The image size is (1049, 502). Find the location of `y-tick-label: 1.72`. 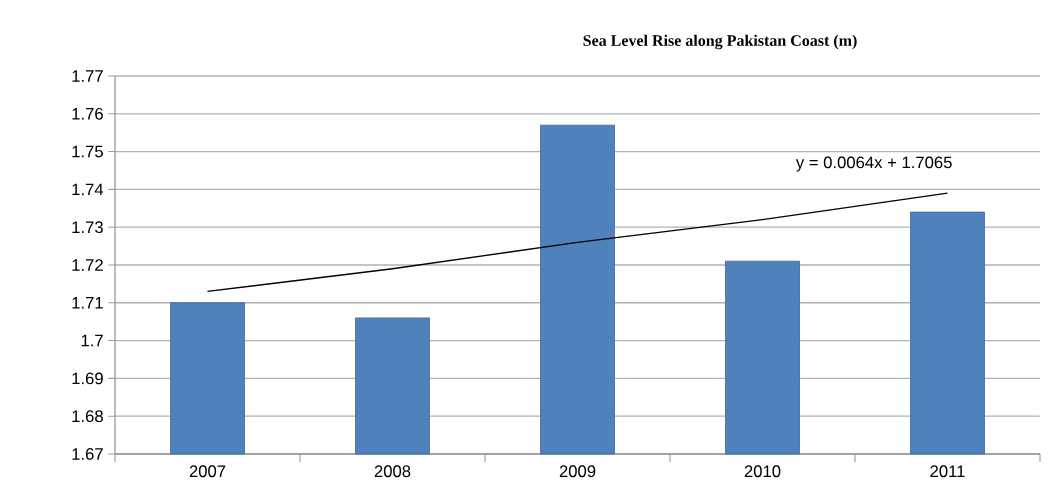

y-tick-label: 1.72 is located at coordinates (87, 265).